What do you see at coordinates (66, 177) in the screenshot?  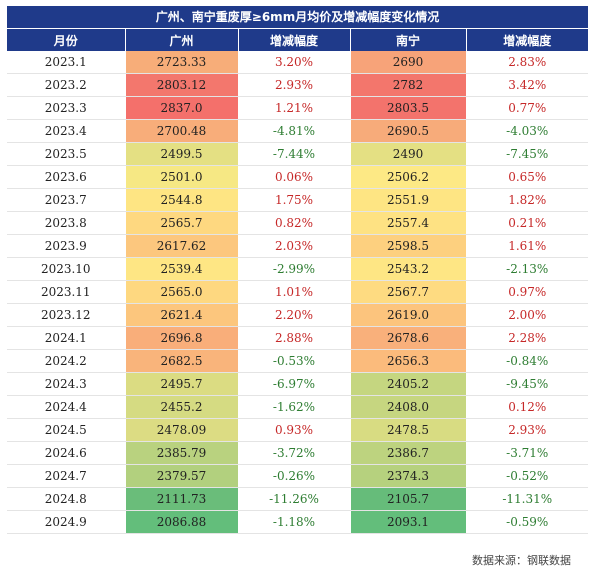 I see `month-cell: 2023.6` at bounding box center [66, 177].